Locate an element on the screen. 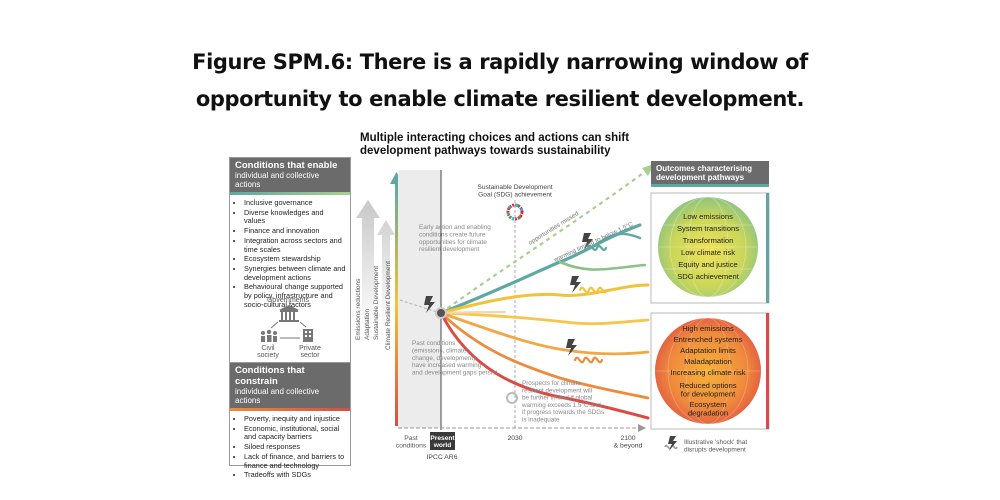 The width and height of the screenshot is (1000, 500). private-sector-icon is located at coordinates (308, 335).